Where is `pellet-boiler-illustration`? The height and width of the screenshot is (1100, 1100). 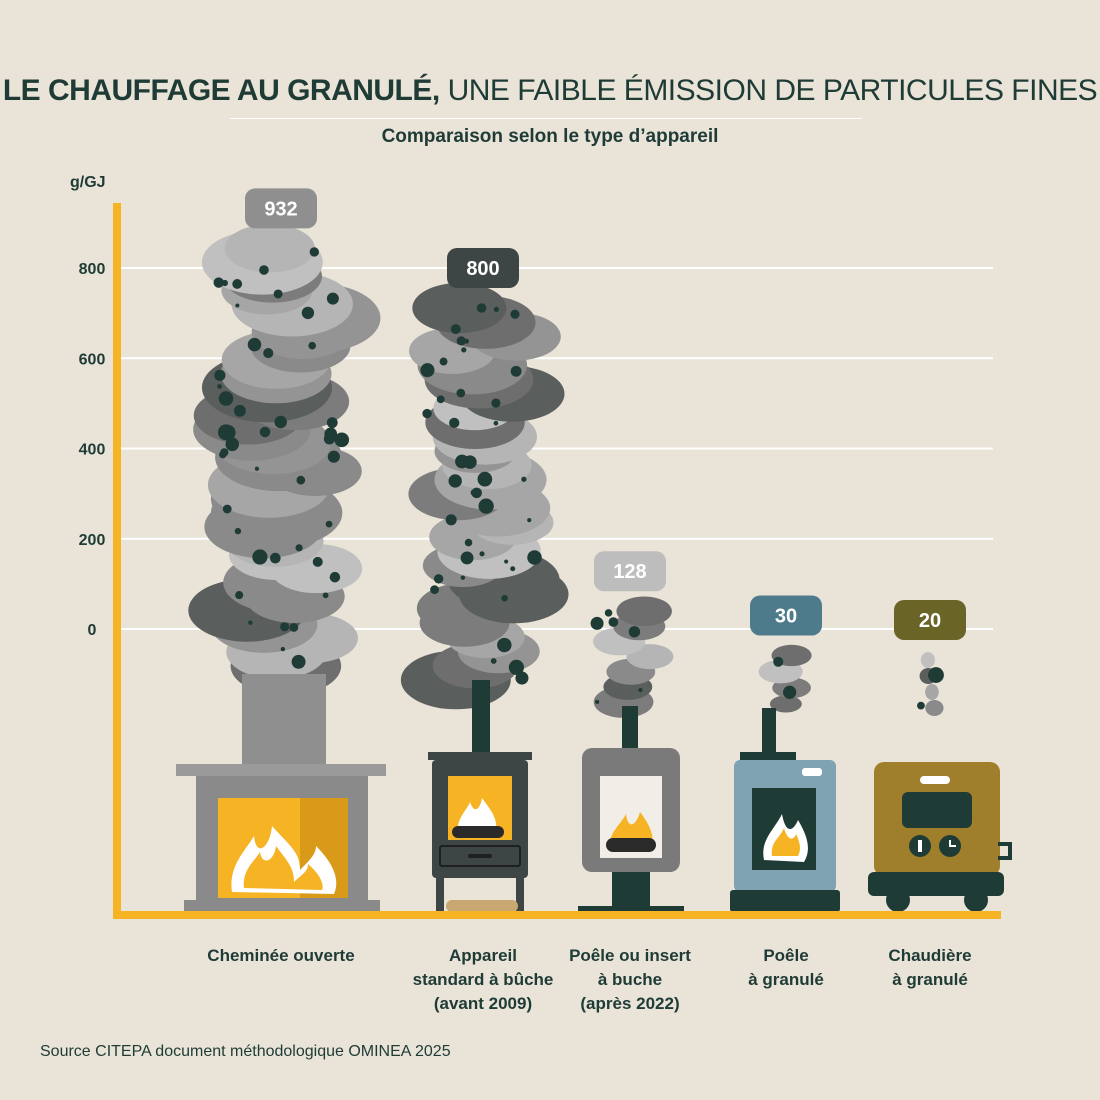 pellet-boiler-illustration is located at coordinates (940, 837).